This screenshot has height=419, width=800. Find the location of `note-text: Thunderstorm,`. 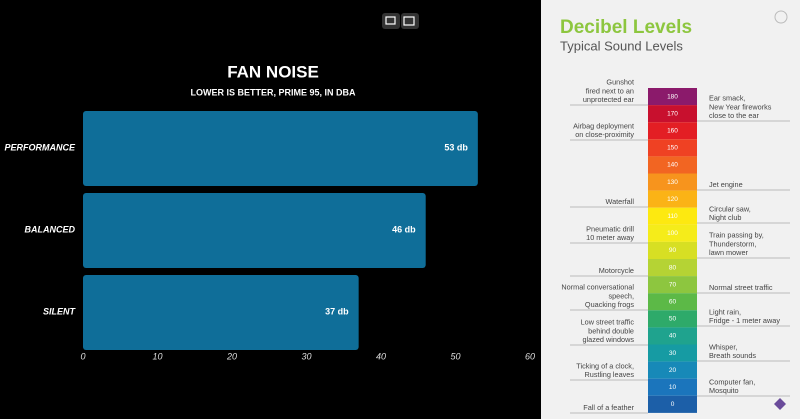

note-text: Thunderstorm, is located at coordinates (732, 243).